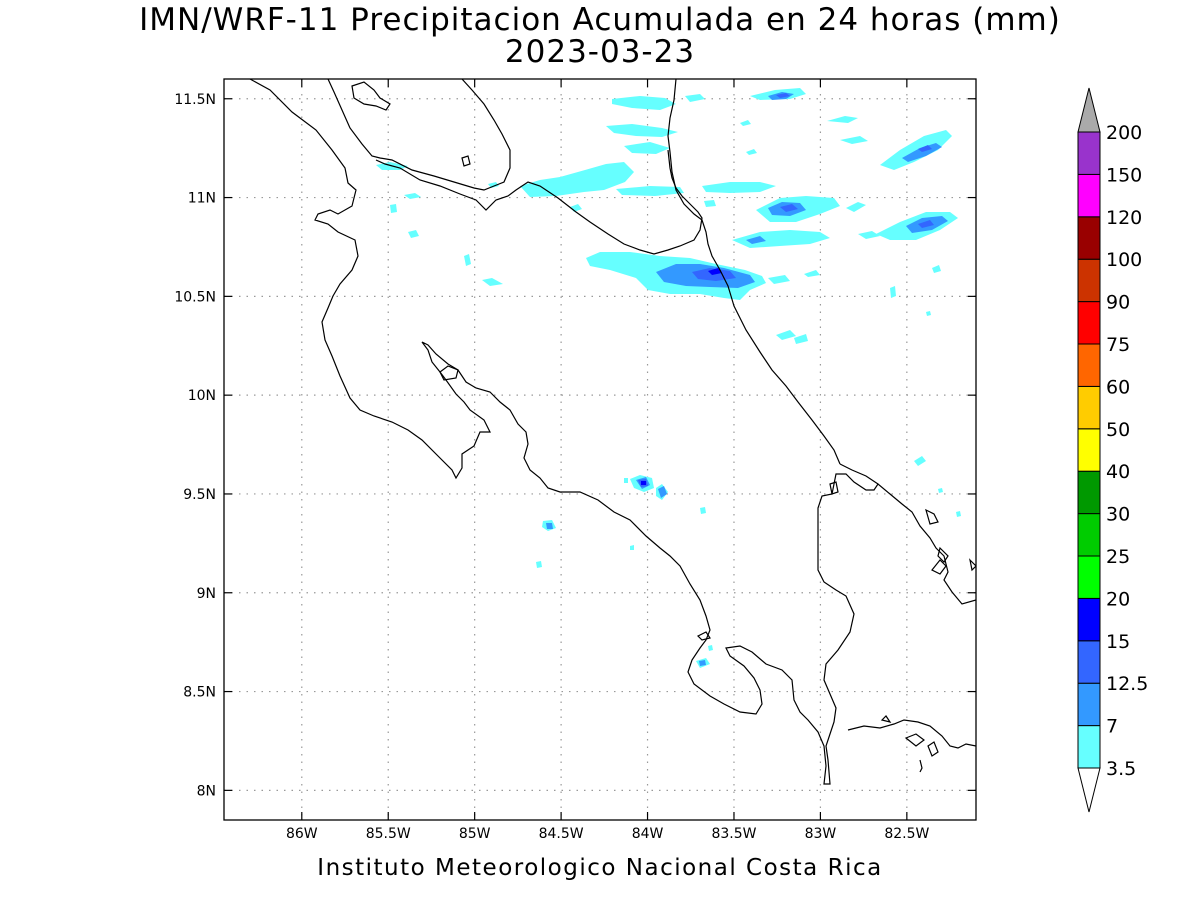 The height and width of the screenshot is (900, 1200). I want to click on colorbar-label: 75, so click(1118, 345).